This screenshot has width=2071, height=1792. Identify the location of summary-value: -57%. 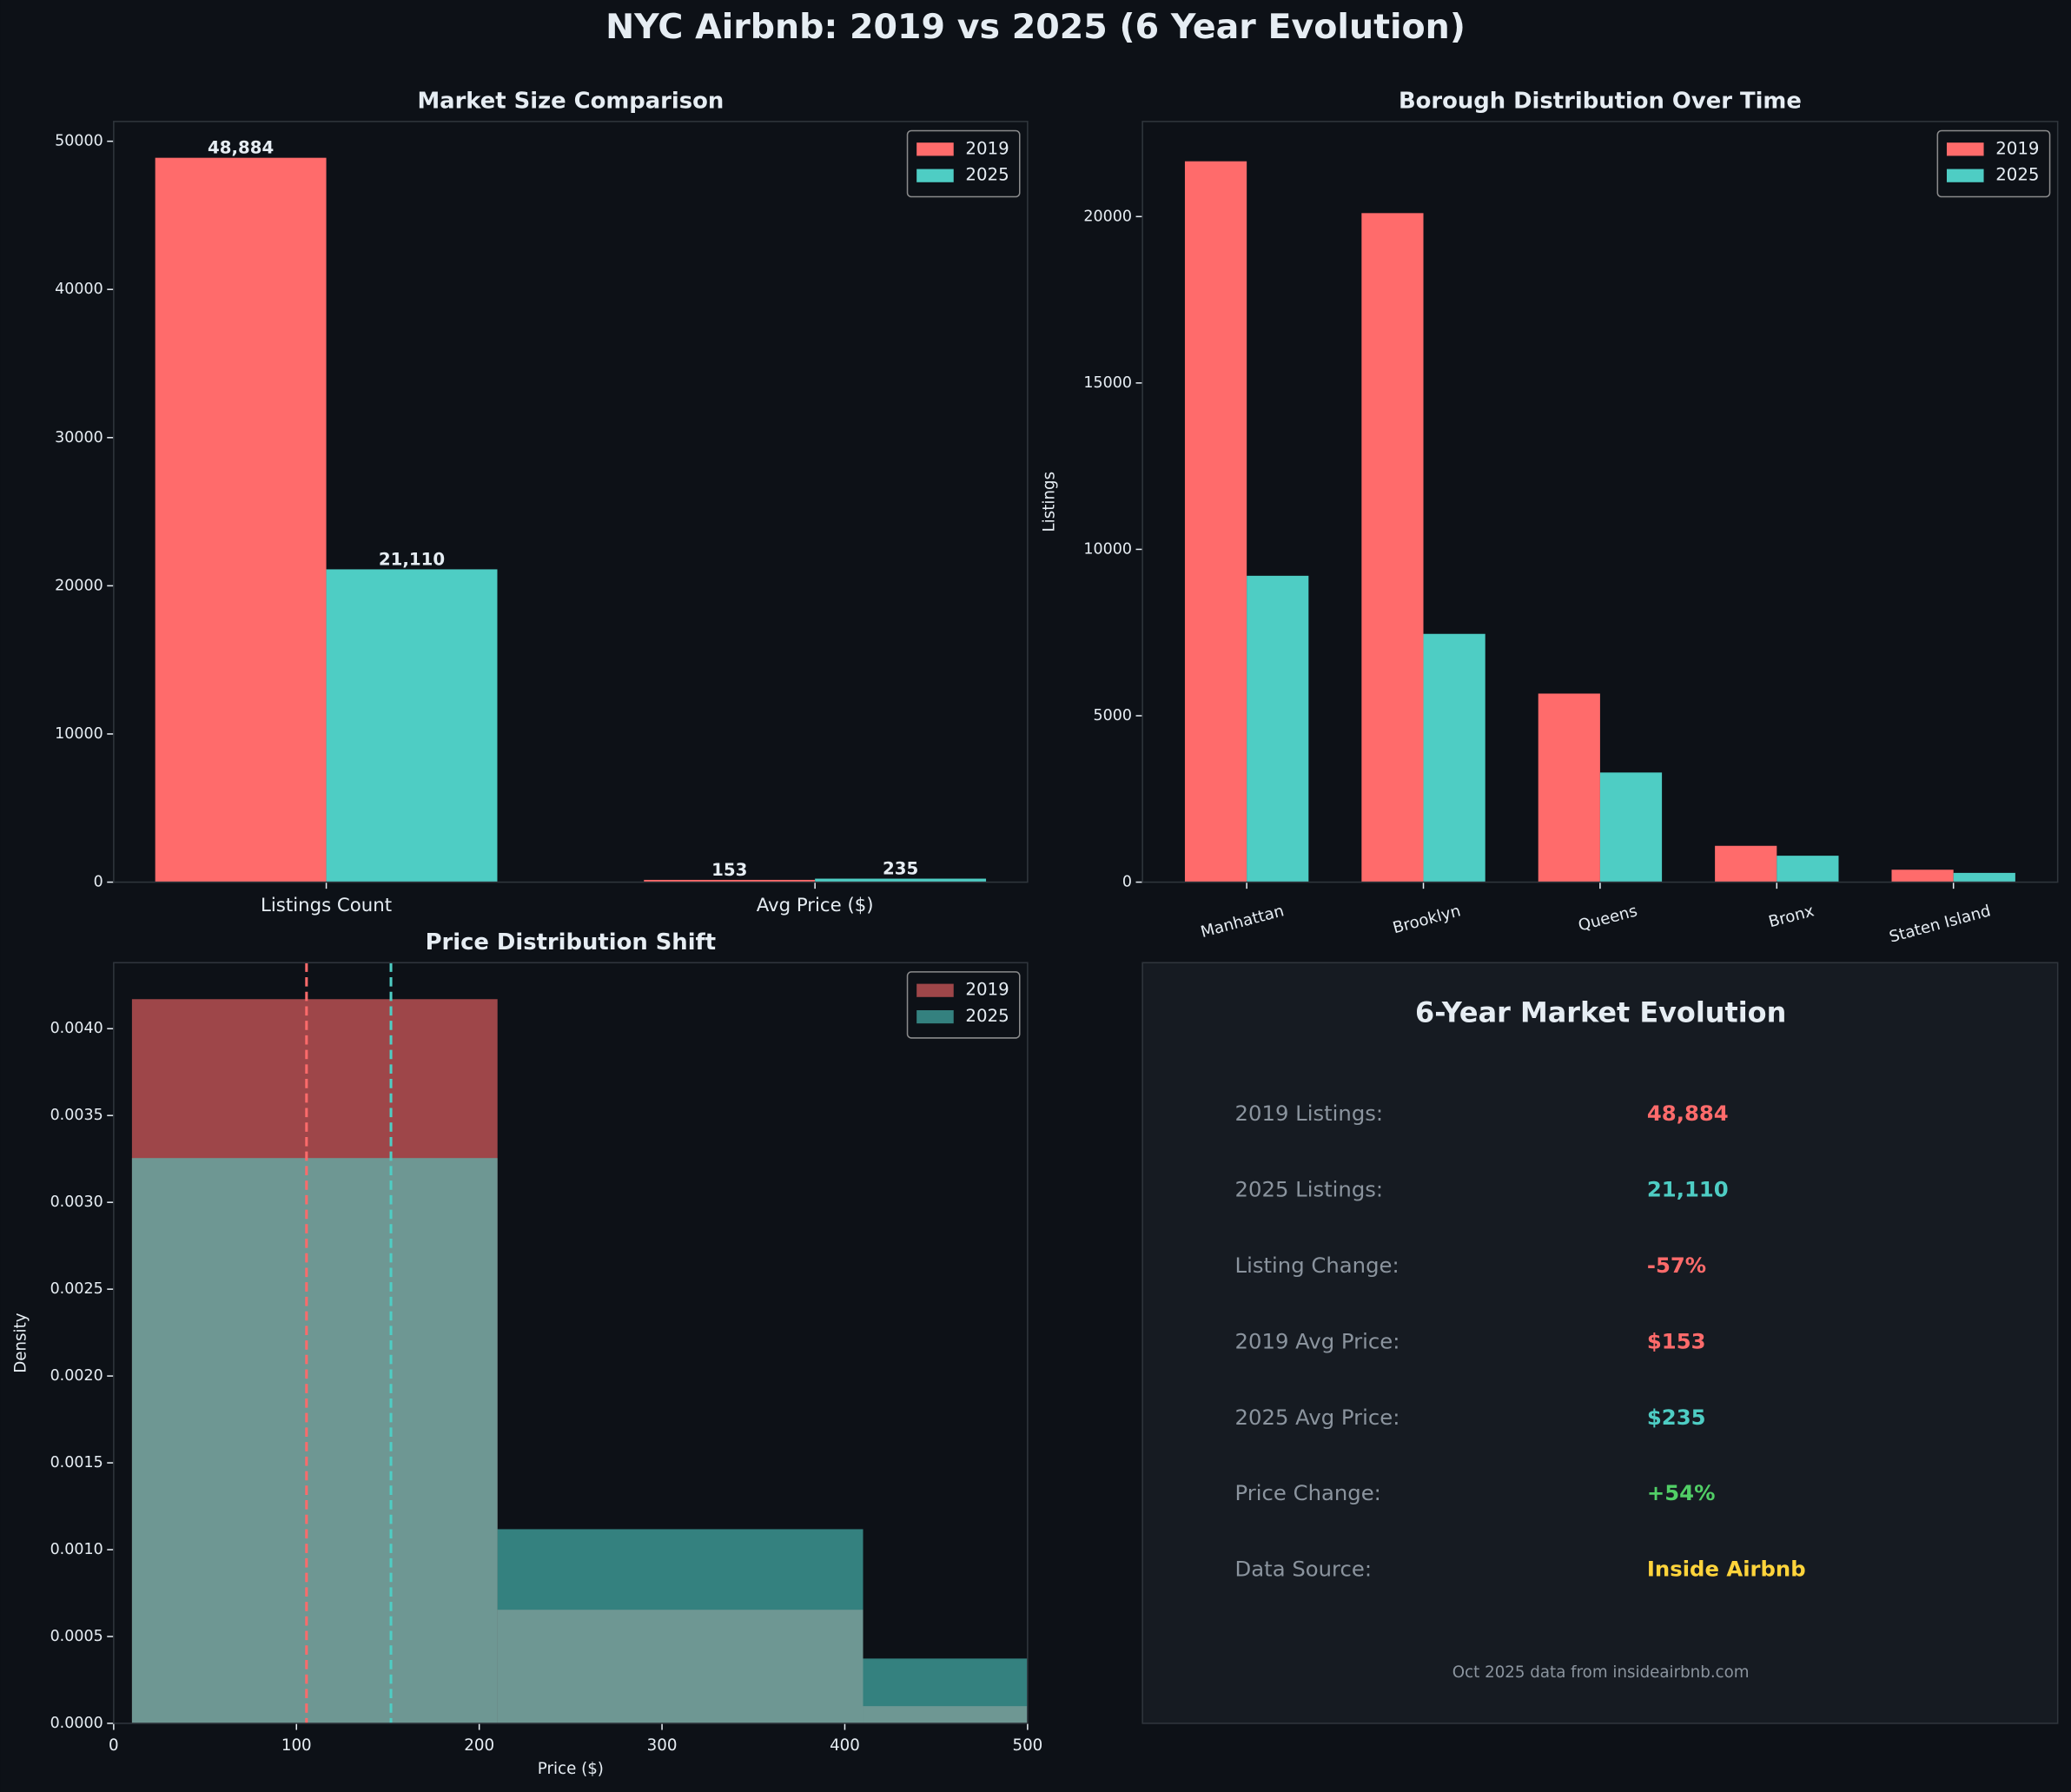
(1676, 1265).